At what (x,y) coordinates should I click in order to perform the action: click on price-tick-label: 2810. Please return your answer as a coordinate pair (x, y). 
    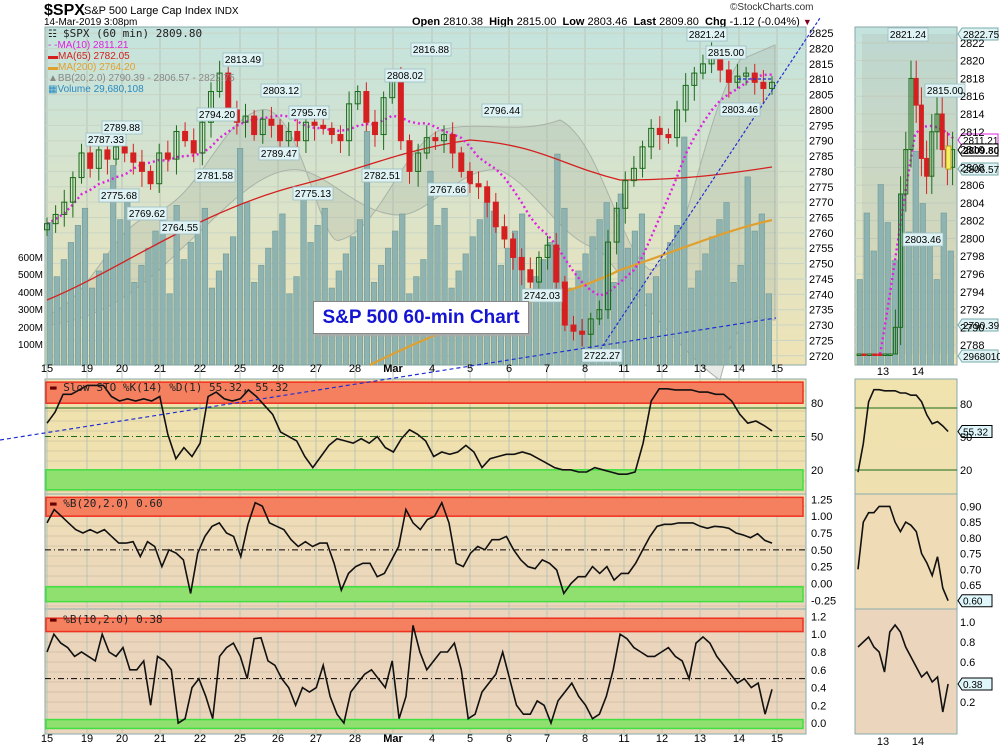
    Looking at the image, I should click on (821, 80).